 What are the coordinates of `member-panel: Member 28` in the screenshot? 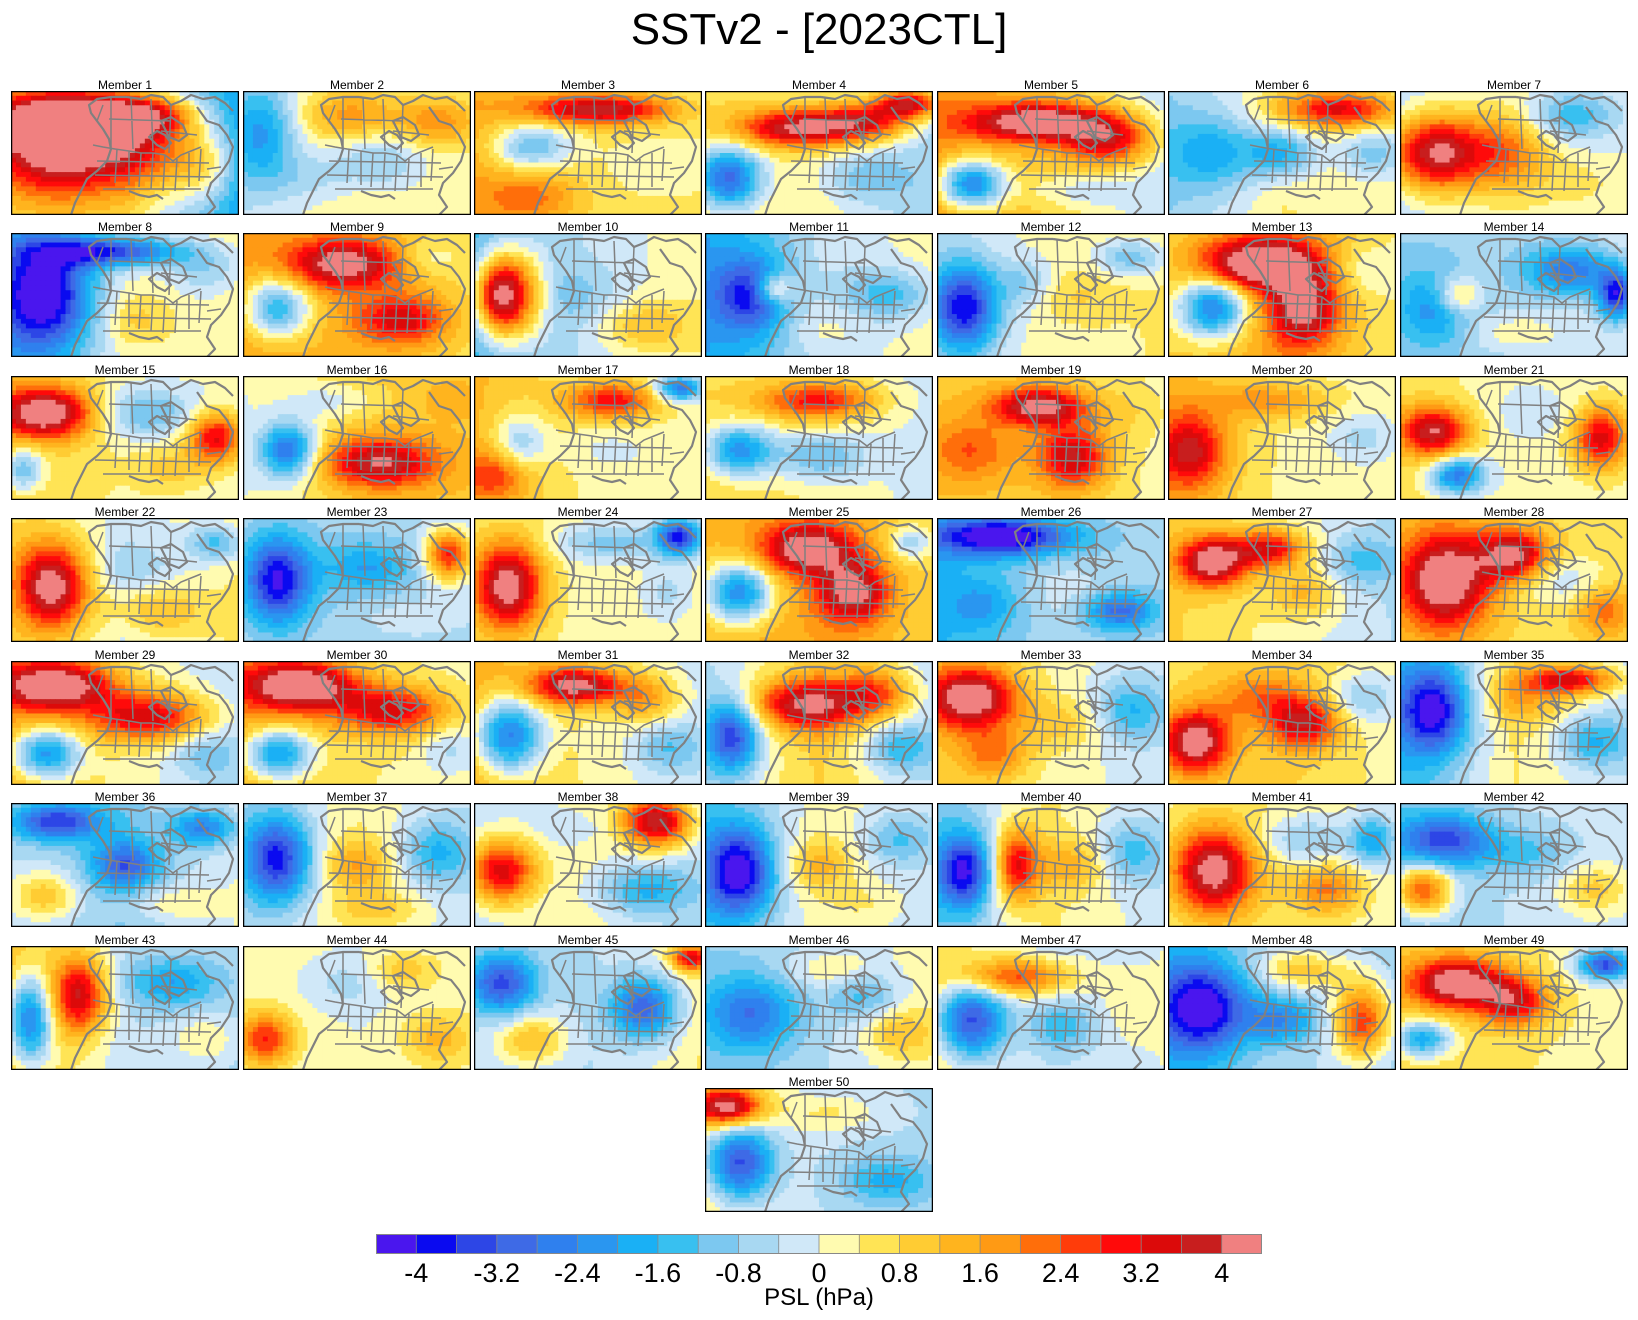 It's located at (1514, 573).